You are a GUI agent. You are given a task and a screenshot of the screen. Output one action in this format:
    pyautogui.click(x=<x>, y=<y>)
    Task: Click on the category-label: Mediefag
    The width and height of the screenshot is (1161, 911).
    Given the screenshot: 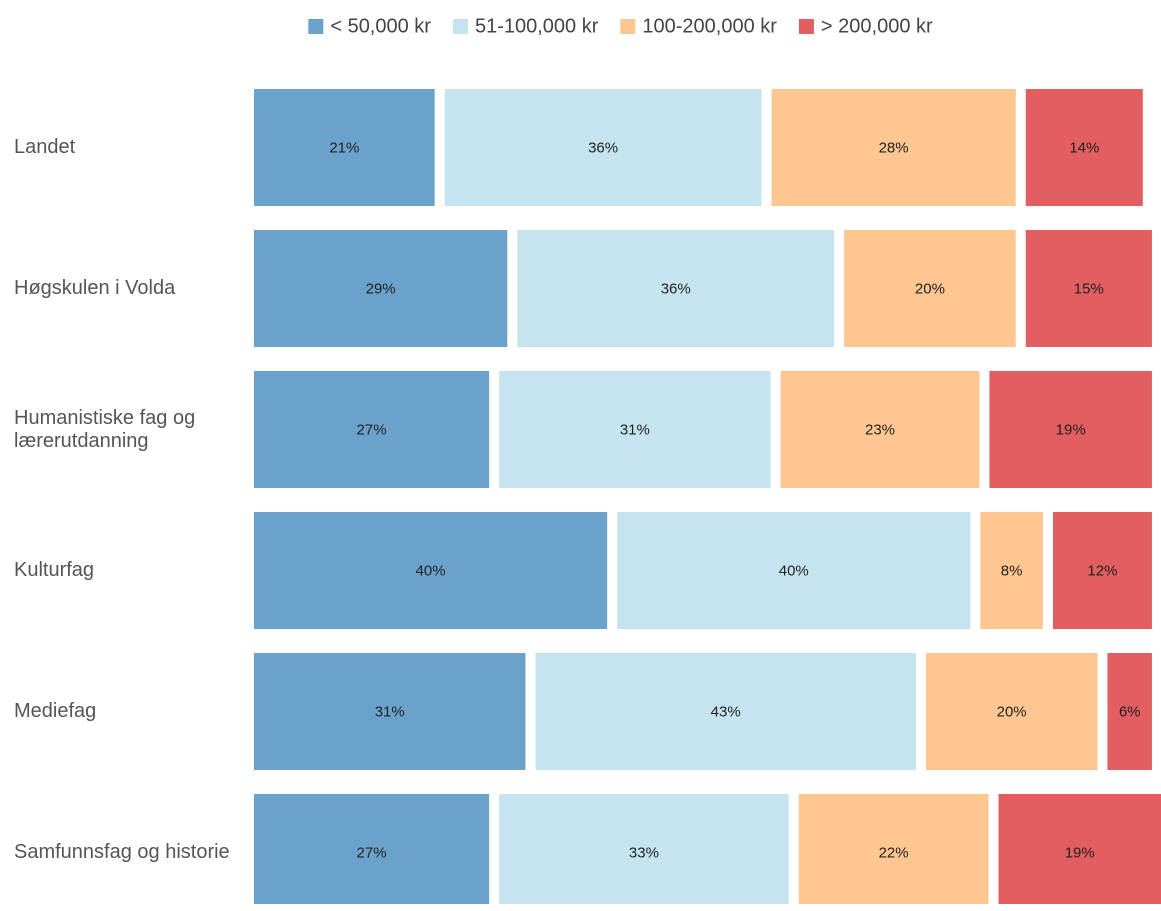 What is the action you would take?
    pyautogui.click(x=55, y=711)
    